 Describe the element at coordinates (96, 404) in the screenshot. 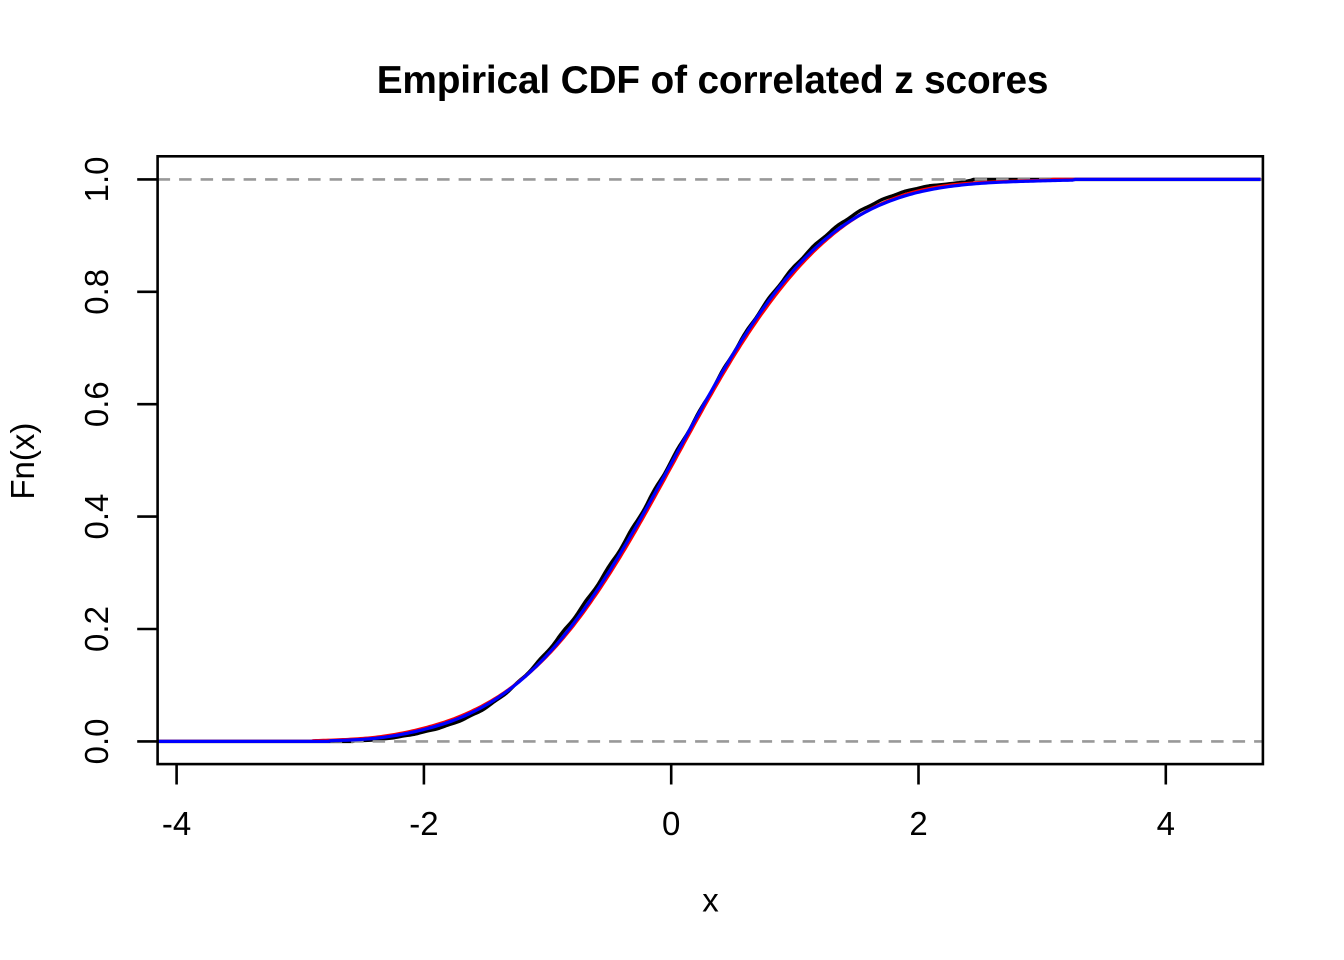

I see `svg-text: 0.6` at that location.